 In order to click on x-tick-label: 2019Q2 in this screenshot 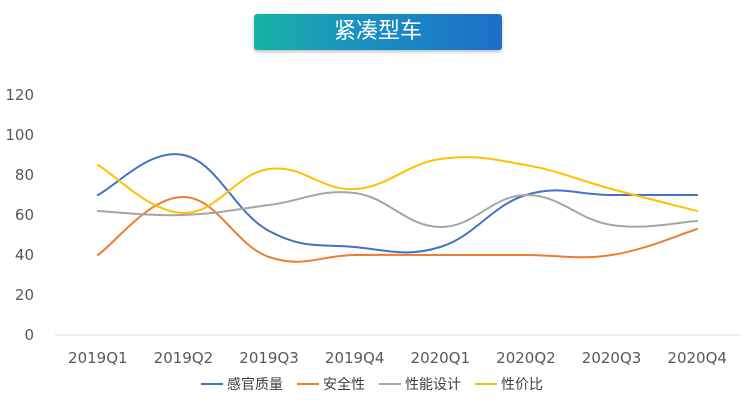, I will do `click(184, 358)`.